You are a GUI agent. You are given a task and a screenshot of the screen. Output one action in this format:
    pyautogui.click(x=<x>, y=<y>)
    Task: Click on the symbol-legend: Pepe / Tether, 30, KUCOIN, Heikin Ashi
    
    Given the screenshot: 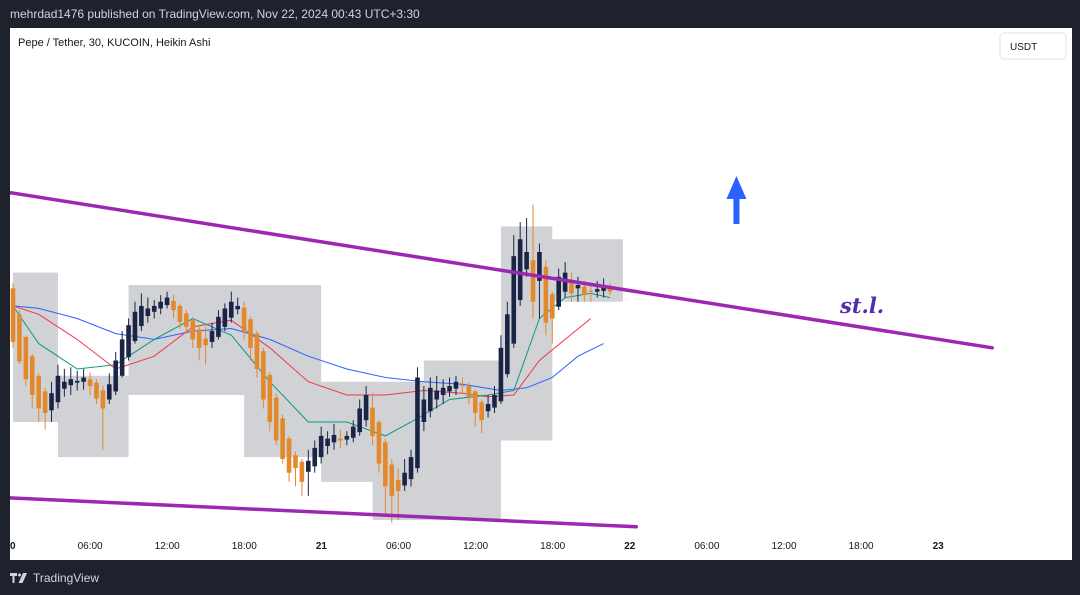 What is the action you would take?
    pyautogui.click(x=114, y=43)
    